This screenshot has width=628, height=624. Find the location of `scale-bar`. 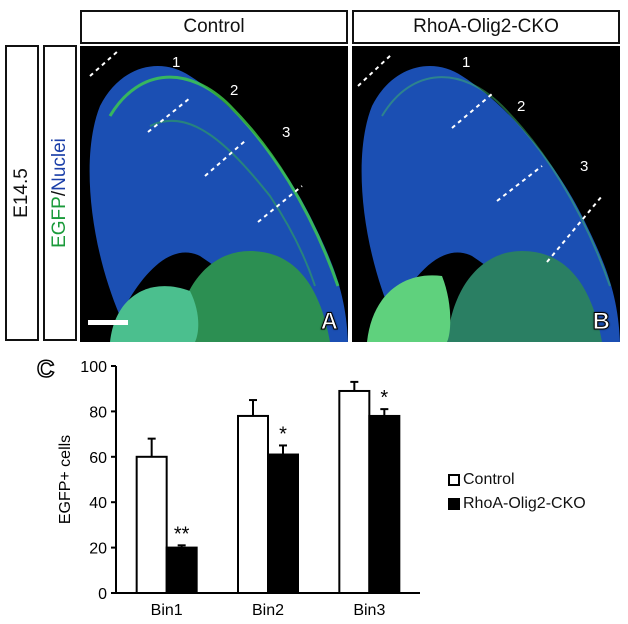

scale-bar is located at coordinates (108, 322).